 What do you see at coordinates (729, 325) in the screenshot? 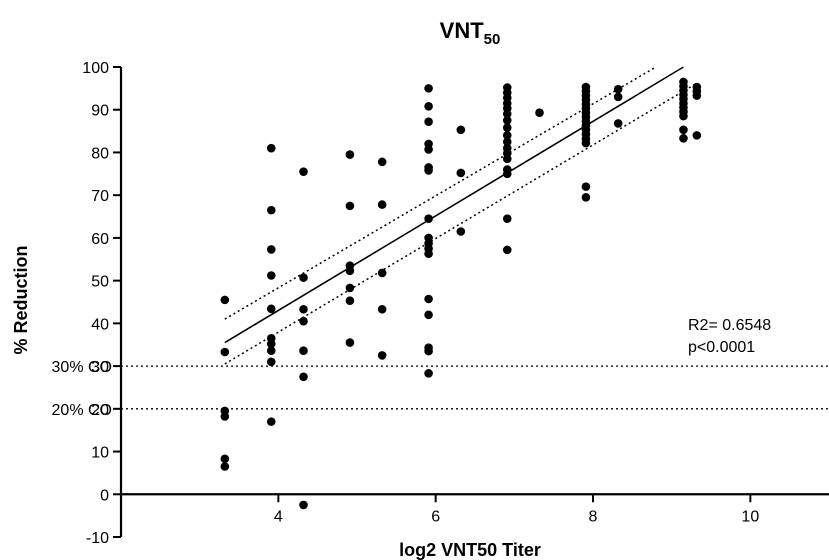
I see `r-squared-annotation: R2= 0.6548` at bounding box center [729, 325].